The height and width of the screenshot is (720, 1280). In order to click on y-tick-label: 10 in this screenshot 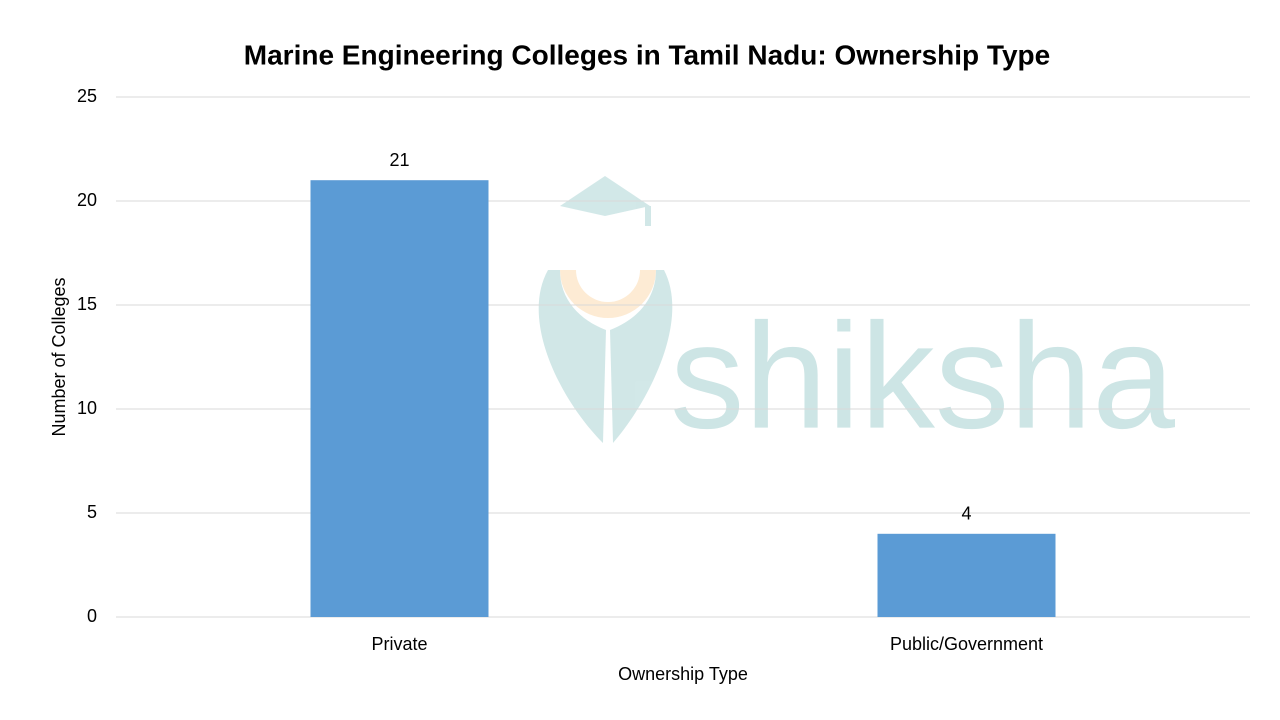, I will do `click(87, 408)`.